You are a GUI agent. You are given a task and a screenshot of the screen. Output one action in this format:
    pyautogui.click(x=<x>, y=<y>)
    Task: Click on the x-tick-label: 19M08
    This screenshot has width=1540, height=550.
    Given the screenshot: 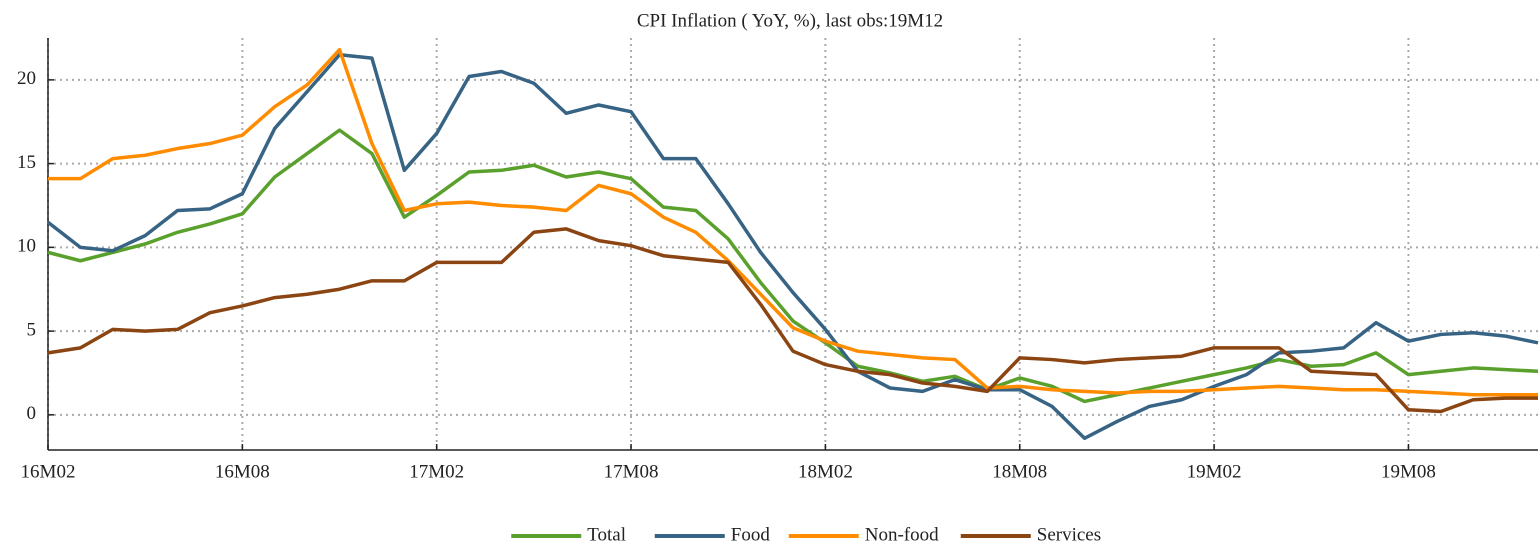 What is the action you would take?
    pyautogui.click(x=1408, y=471)
    